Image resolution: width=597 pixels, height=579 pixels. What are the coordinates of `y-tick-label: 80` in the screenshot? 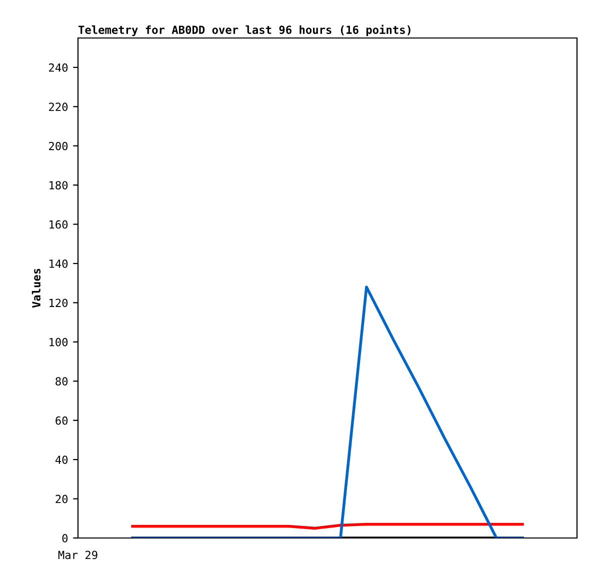 It's located at (62, 381).